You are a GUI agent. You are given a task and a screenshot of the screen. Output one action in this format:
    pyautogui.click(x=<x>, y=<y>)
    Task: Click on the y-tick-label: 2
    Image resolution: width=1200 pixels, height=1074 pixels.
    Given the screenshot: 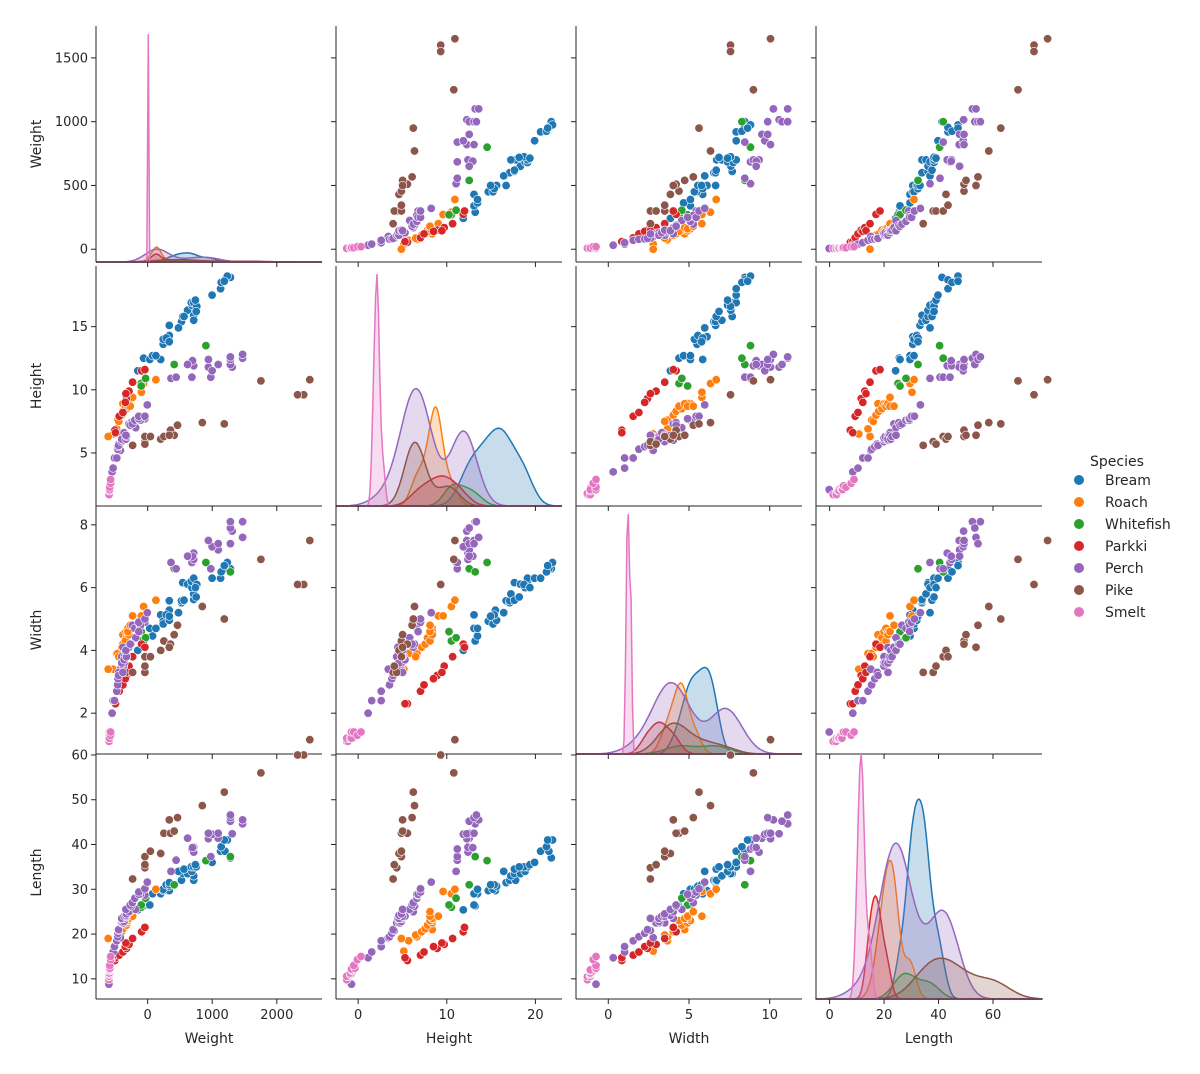 What is the action you would take?
    pyautogui.click(x=84, y=714)
    